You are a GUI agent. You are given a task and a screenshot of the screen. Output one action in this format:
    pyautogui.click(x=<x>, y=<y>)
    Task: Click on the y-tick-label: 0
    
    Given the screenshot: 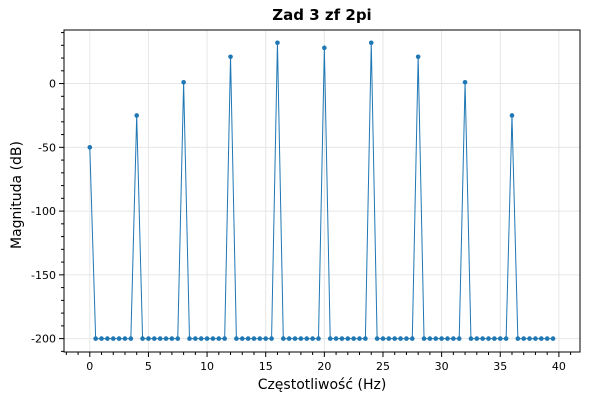 What is the action you would take?
    pyautogui.click(x=52, y=84)
    